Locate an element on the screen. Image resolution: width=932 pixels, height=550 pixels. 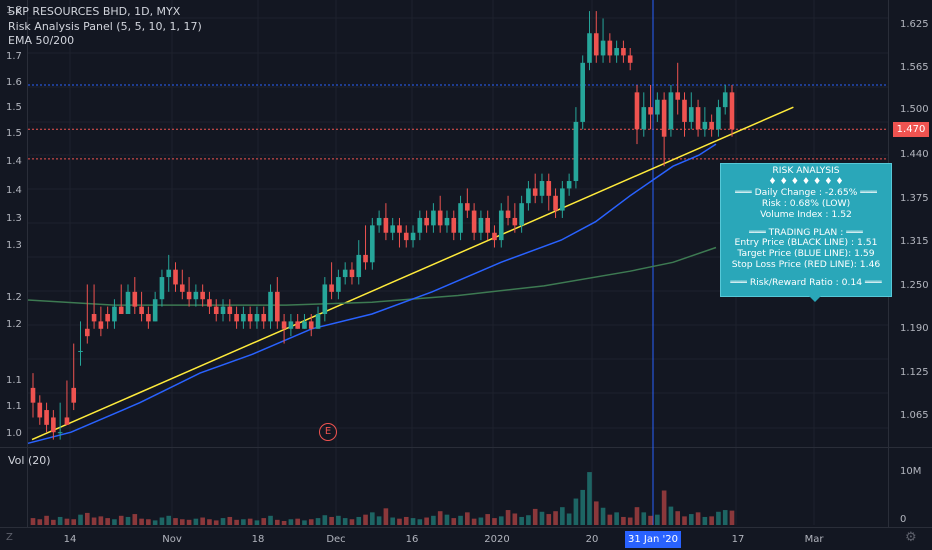
risk-panel-pointer is located at coordinates (815, 299).